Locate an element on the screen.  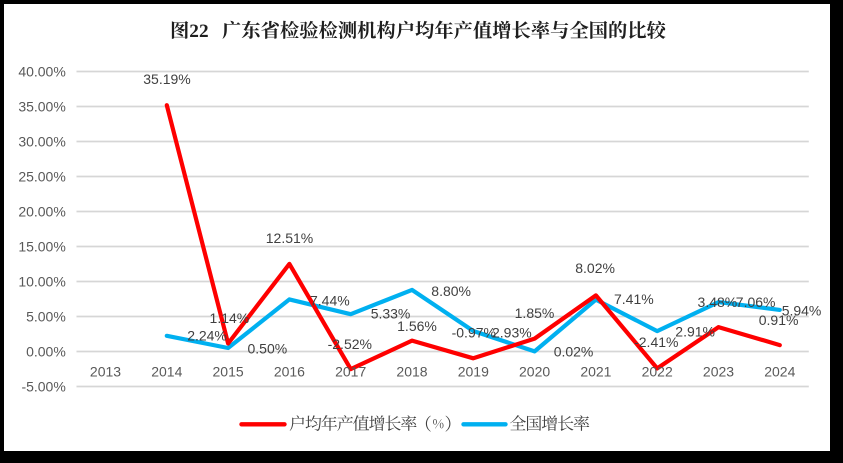
svg-text: 15.00% is located at coordinates (41, 247).